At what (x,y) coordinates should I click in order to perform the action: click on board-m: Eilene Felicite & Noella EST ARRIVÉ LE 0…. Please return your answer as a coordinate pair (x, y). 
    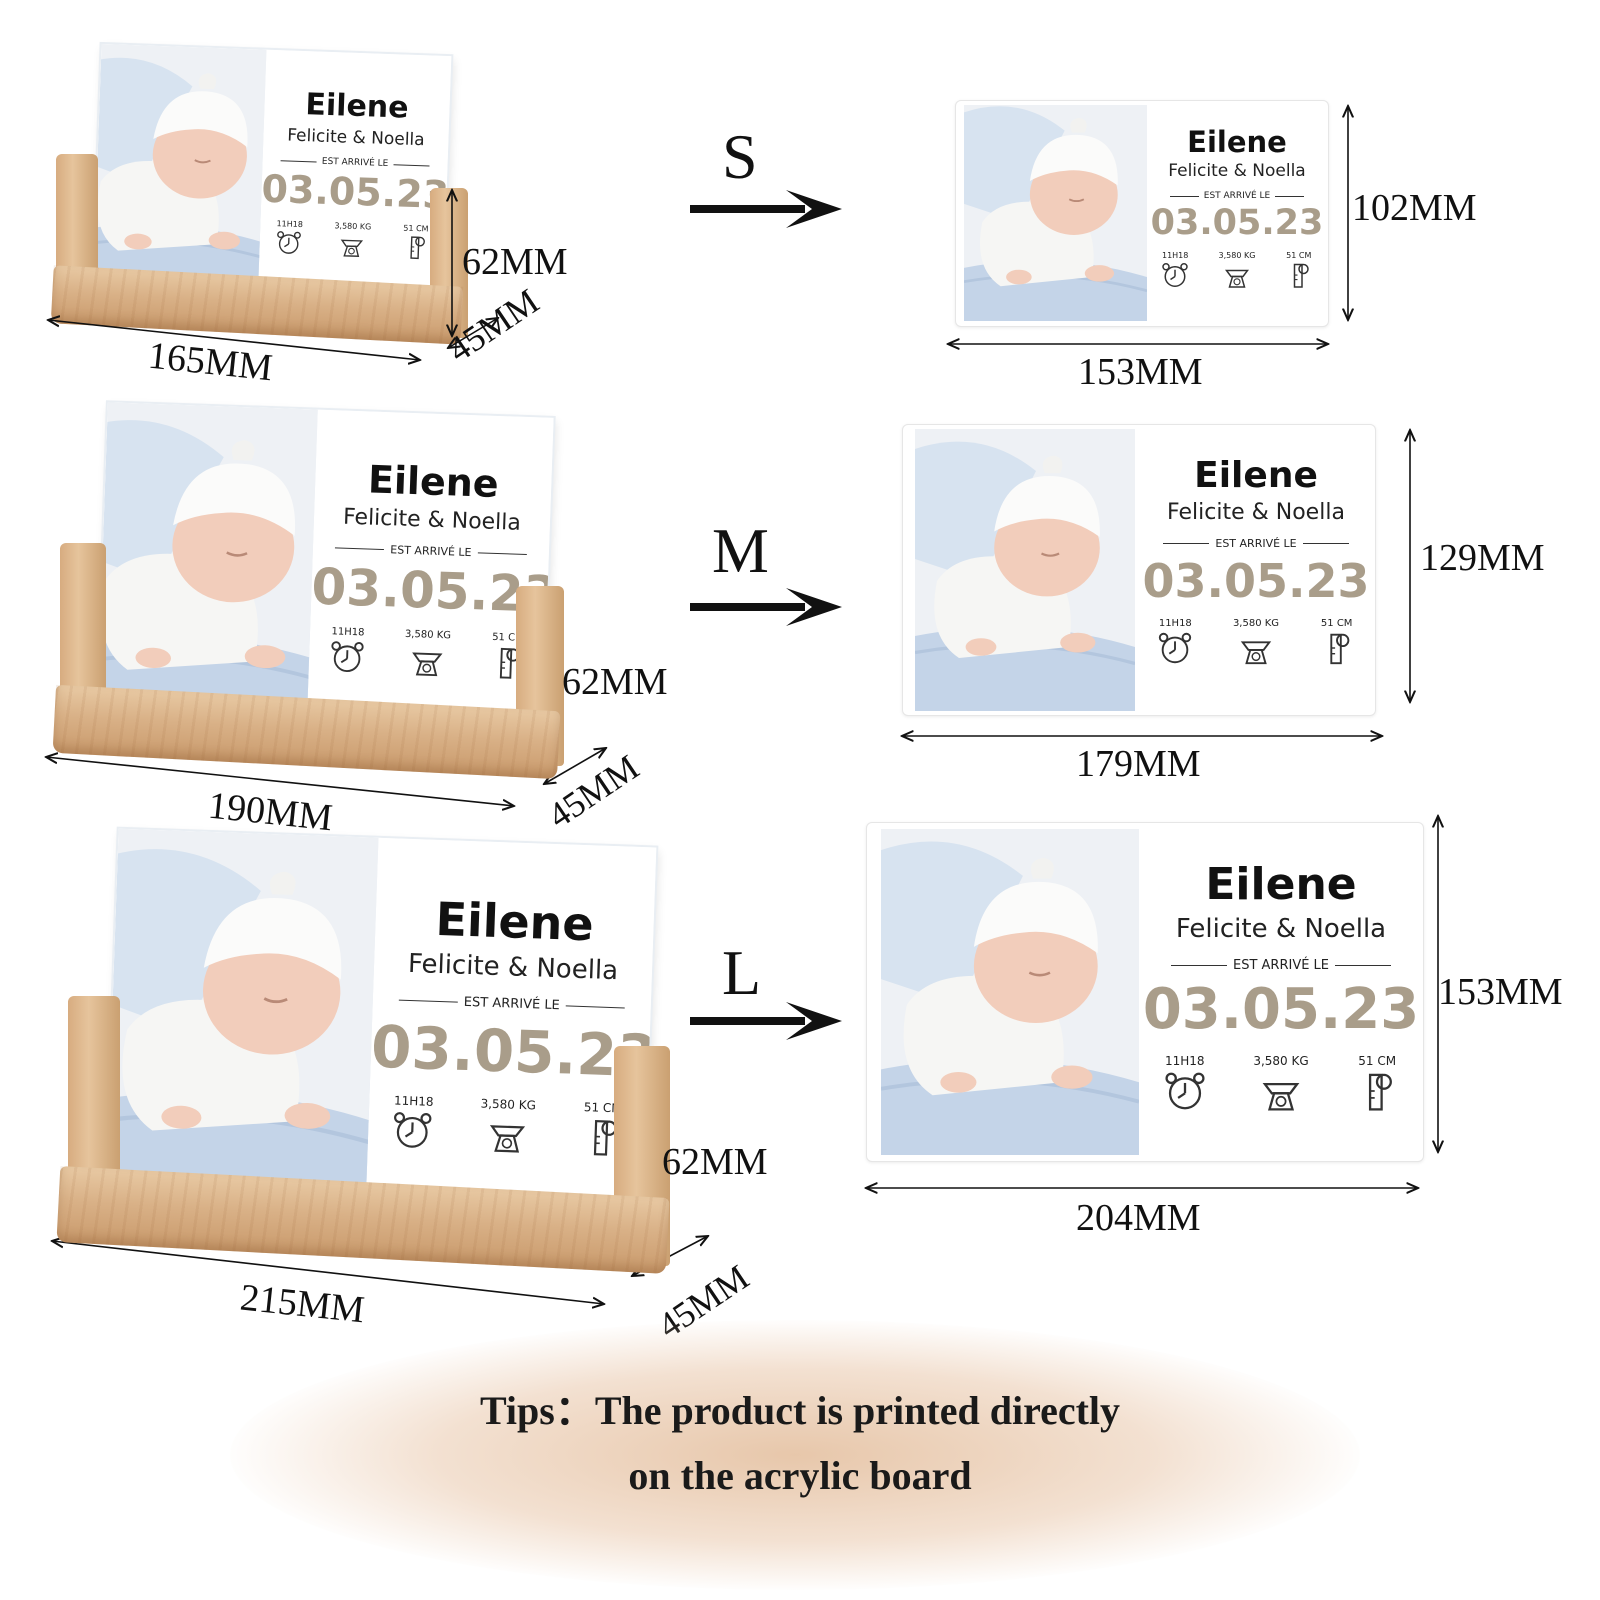
    Looking at the image, I should click on (1139, 570).